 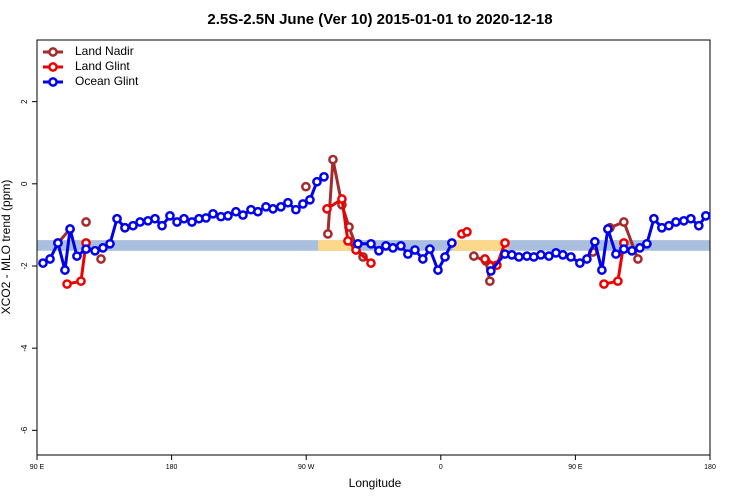 I want to click on x-axis-label: Longitude, so click(x=375, y=483).